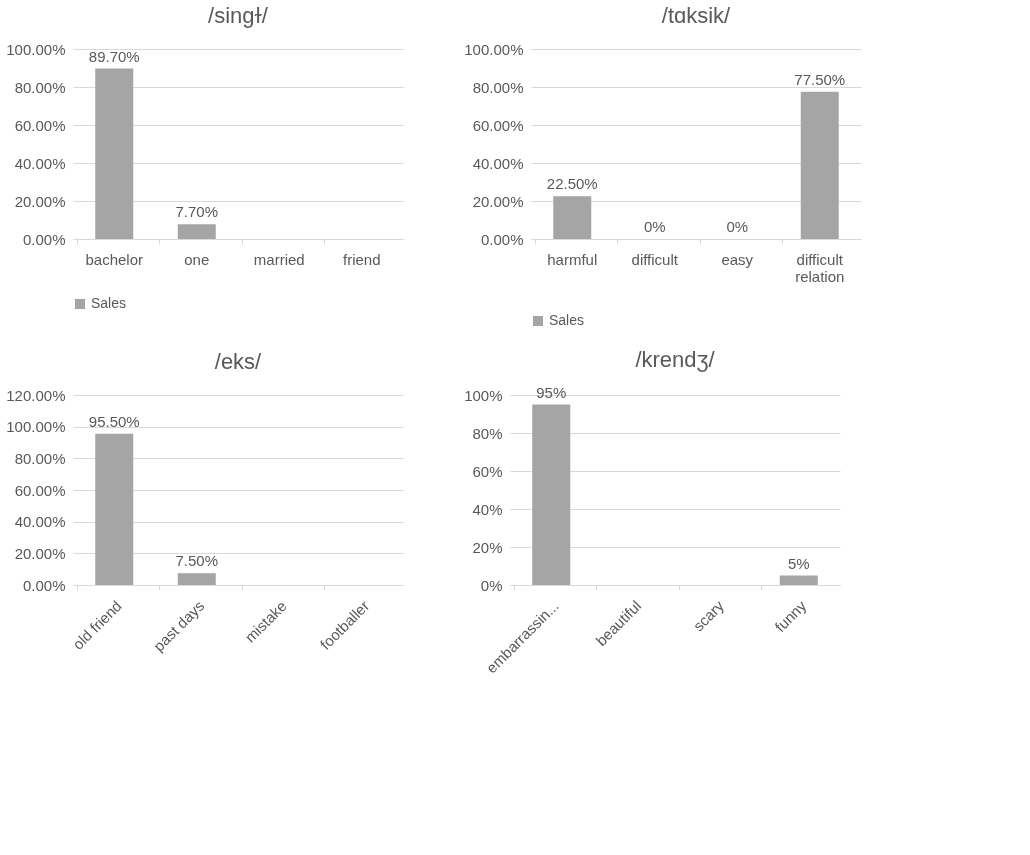 This screenshot has height=855, width=1030. Describe the element at coordinates (483, 395) in the screenshot. I see `y-tick-label: 100%` at that location.